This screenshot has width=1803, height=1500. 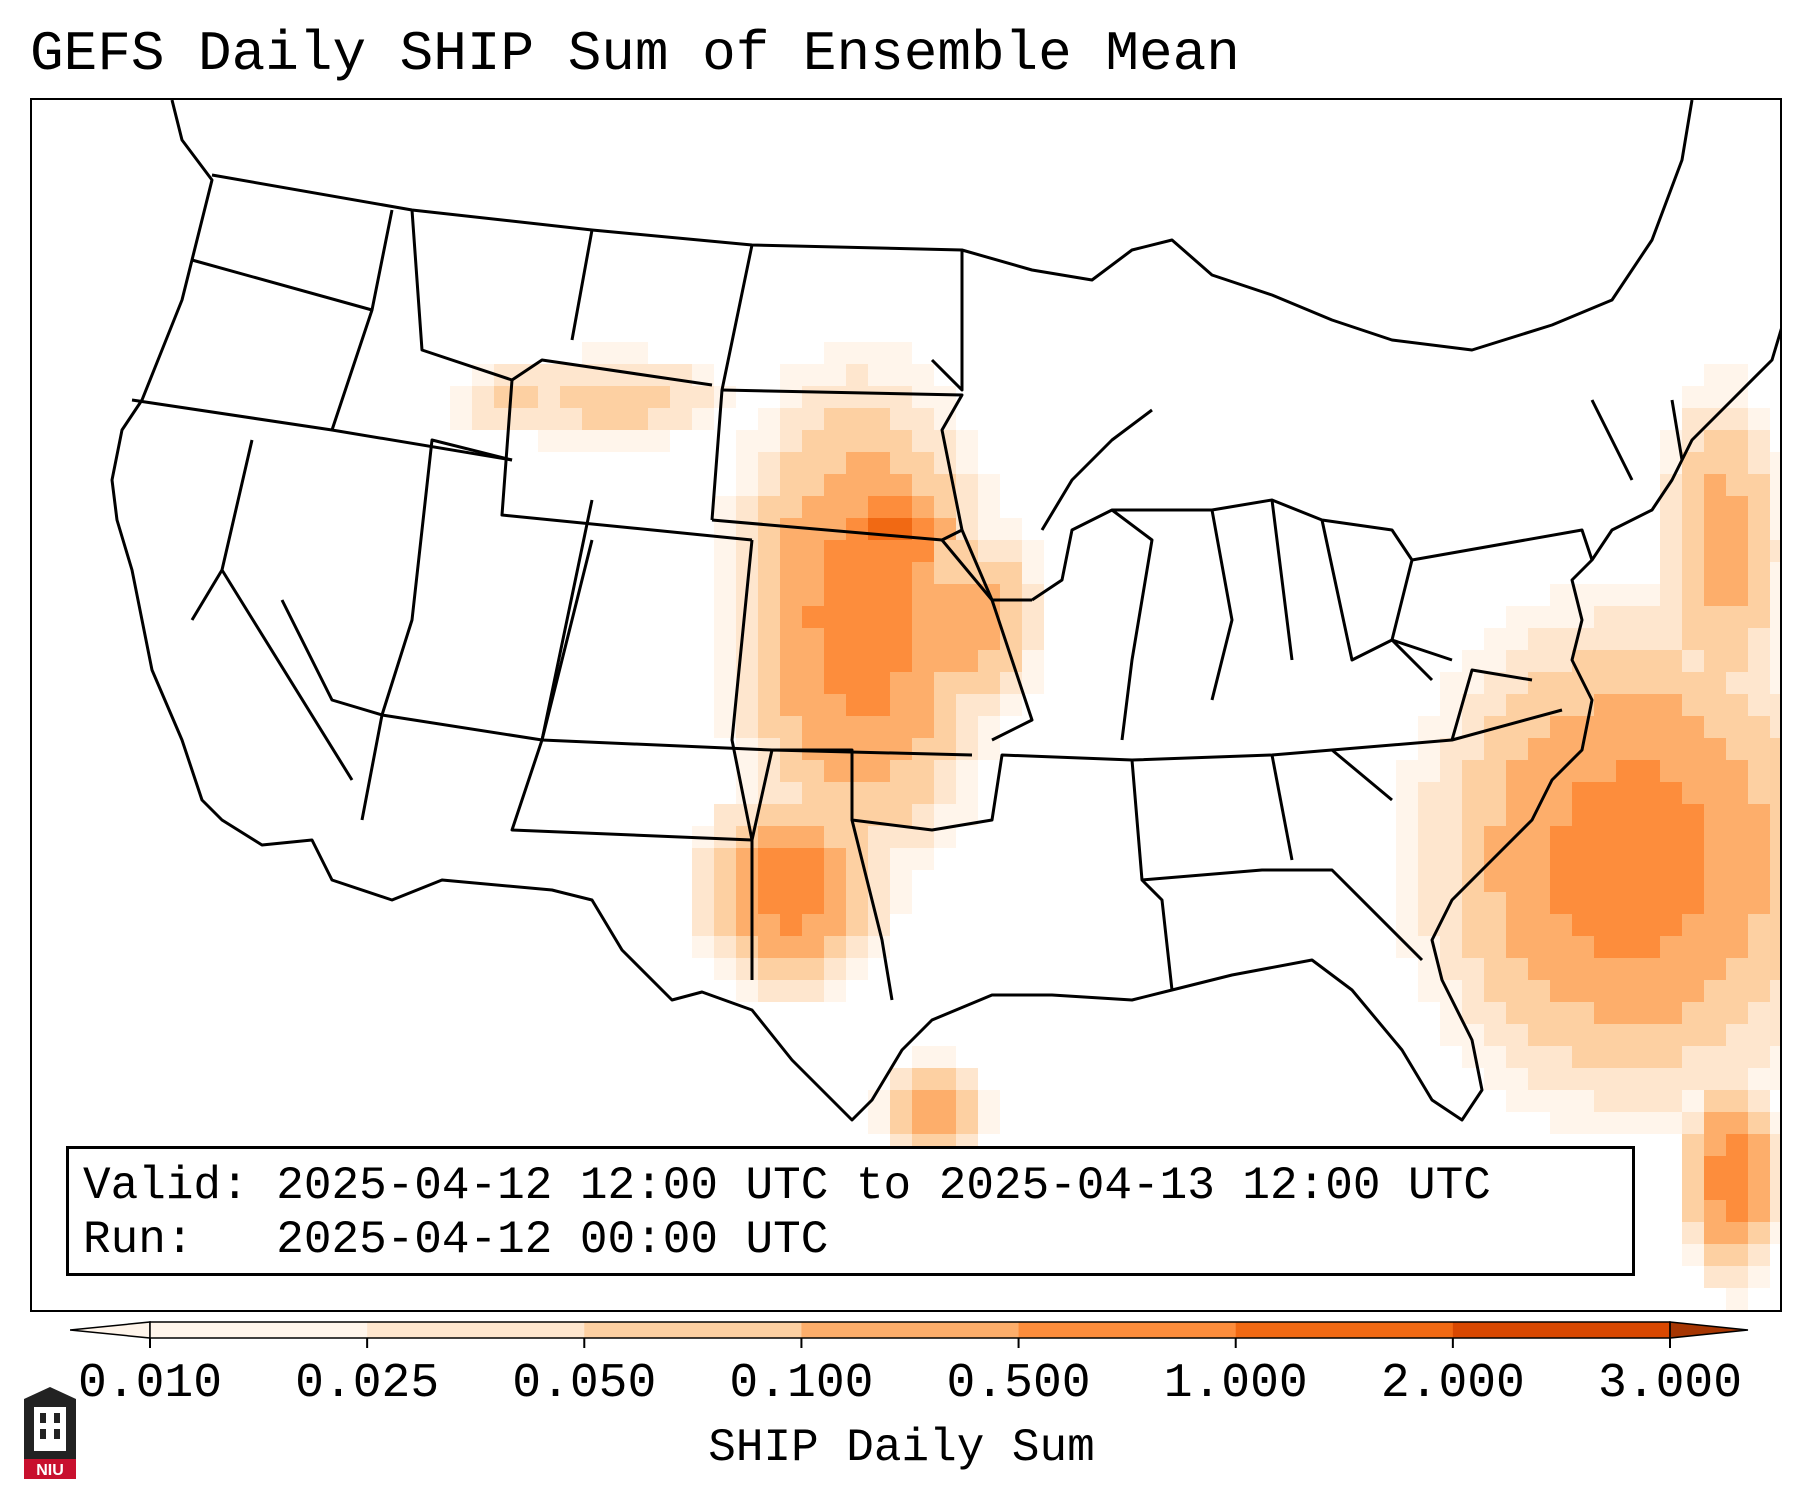 I want to click on run-value: 2025-04-12 00:00 UTC, so click(x=552, y=1240).